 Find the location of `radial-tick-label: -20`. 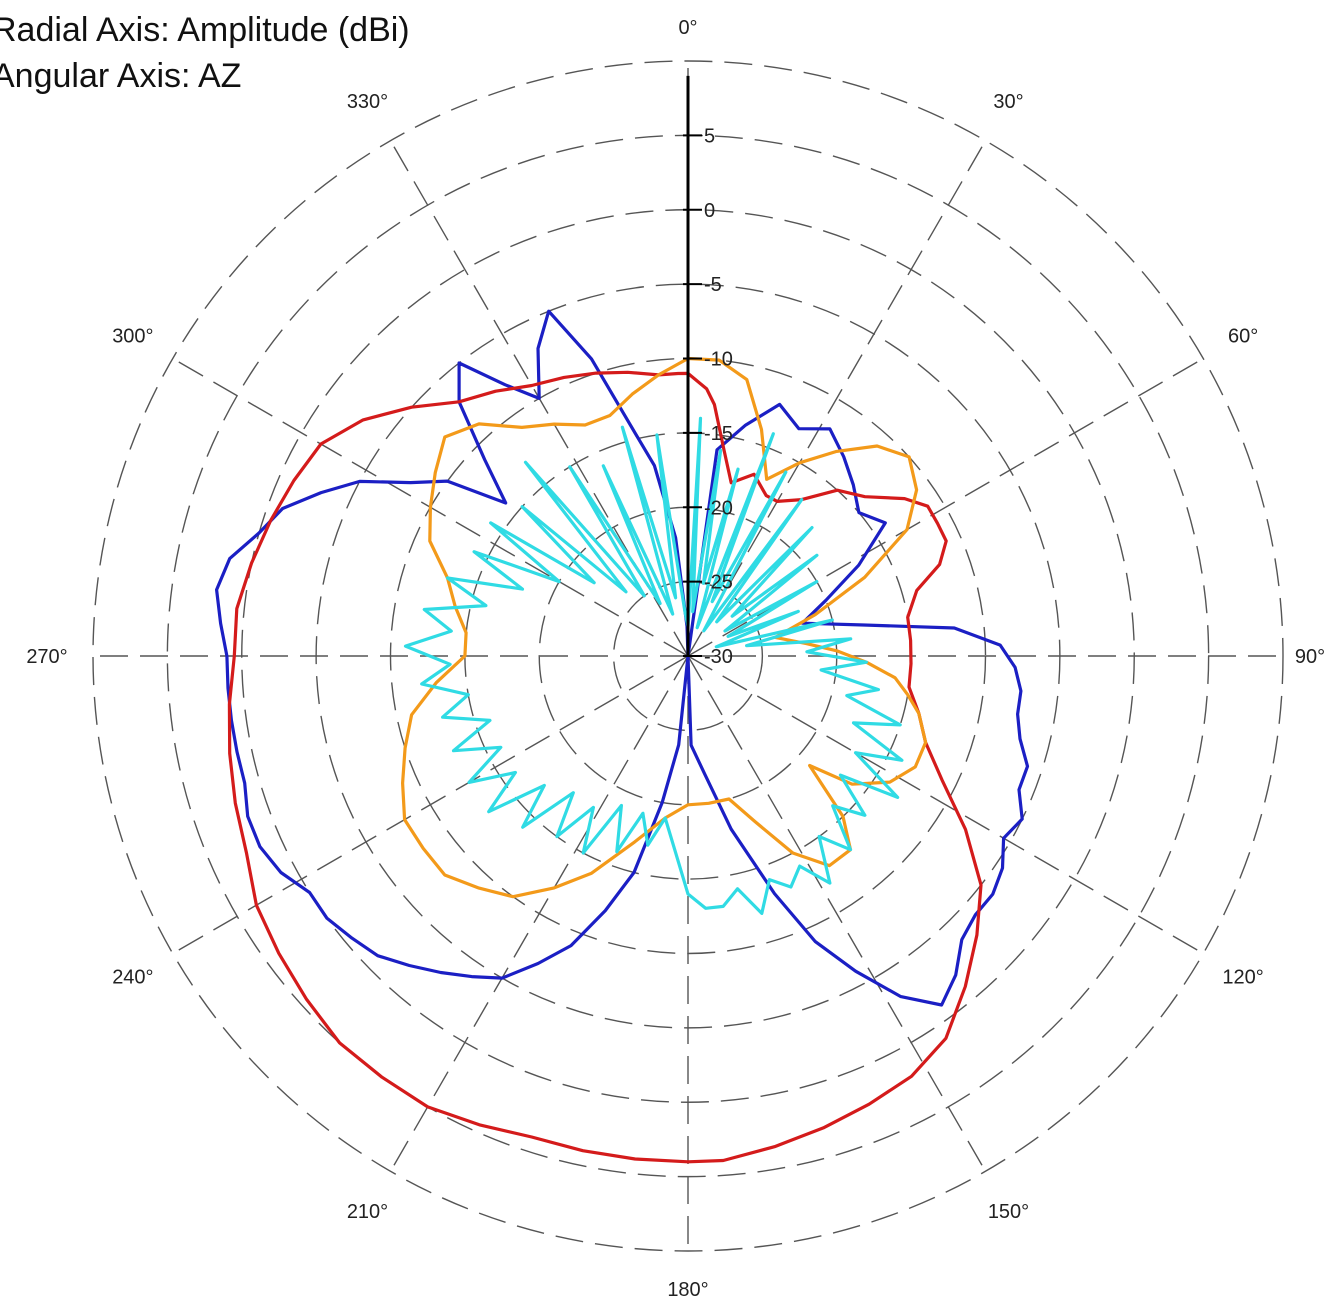

radial-tick-label: -20 is located at coordinates (718, 508).